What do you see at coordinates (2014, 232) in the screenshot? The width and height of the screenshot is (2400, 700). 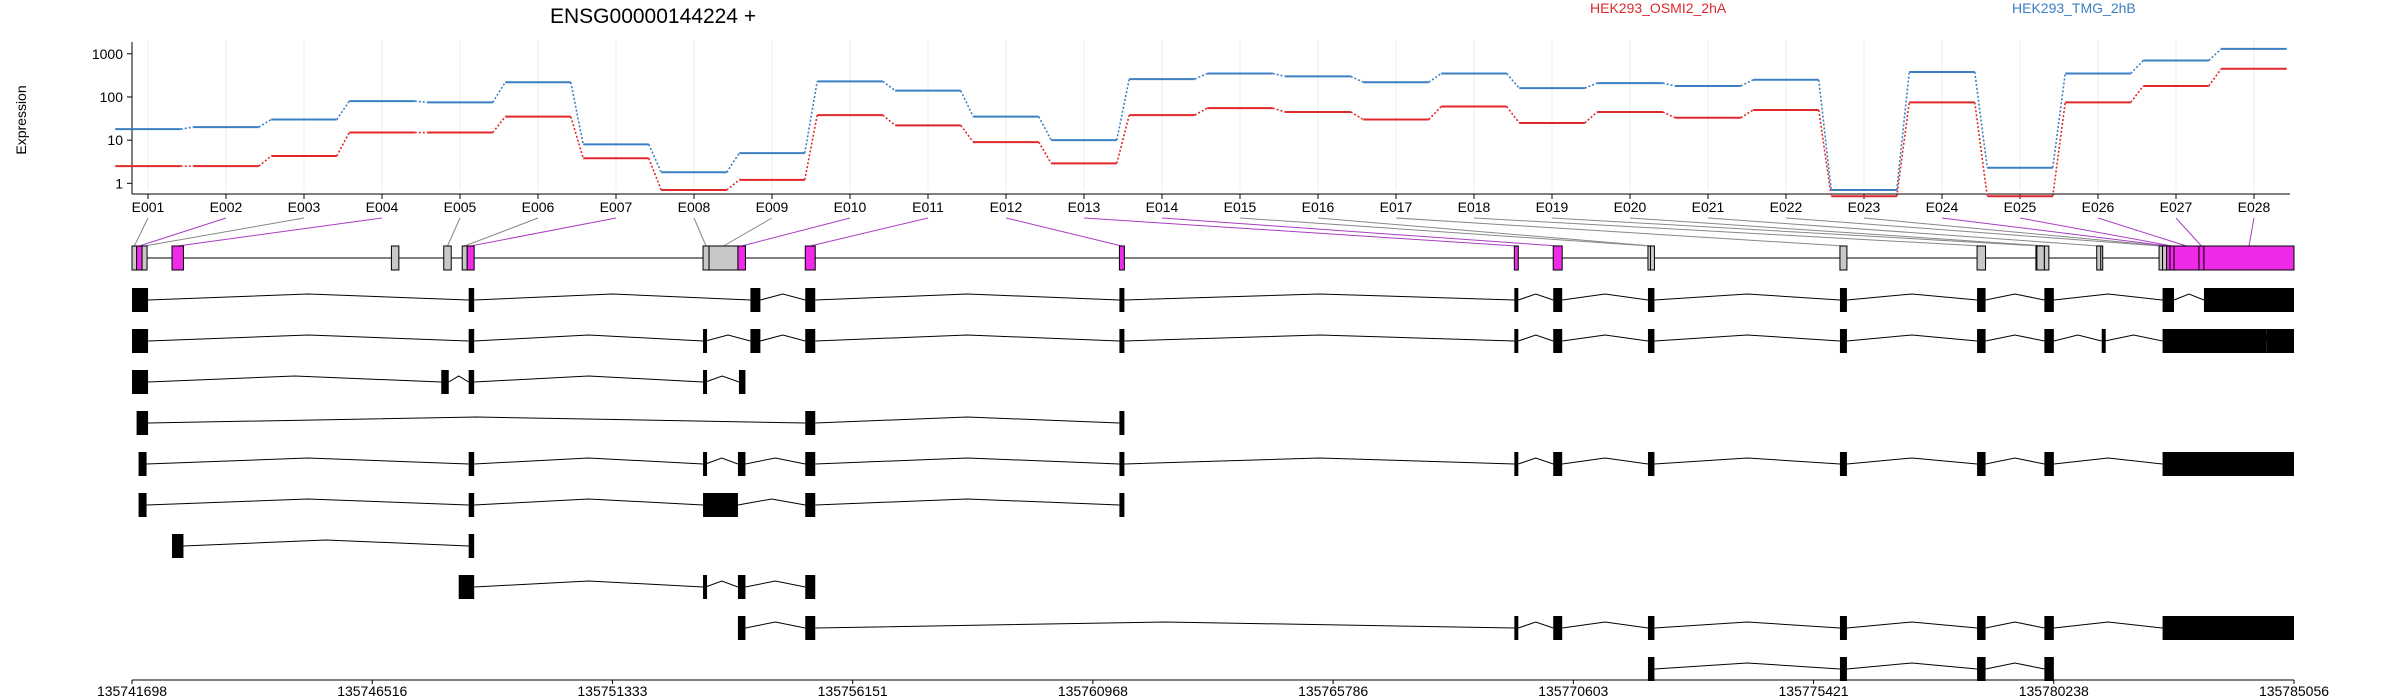 I see `connector-E023` at bounding box center [2014, 232].